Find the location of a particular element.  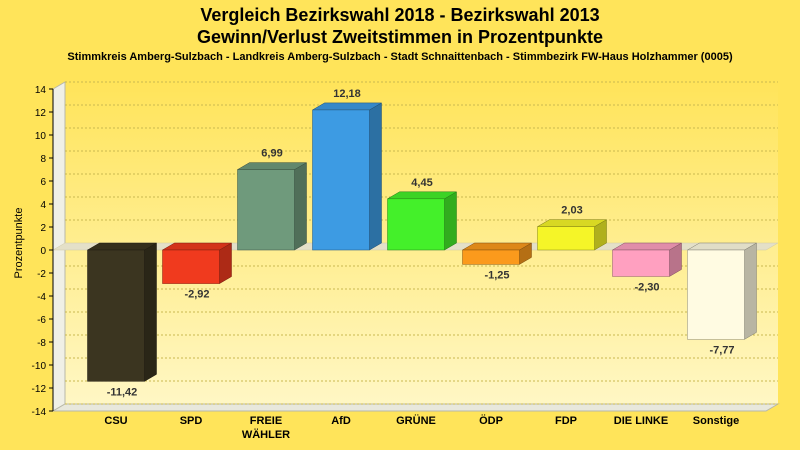

data-label: 2,03 is located at coordinates (571, 211).